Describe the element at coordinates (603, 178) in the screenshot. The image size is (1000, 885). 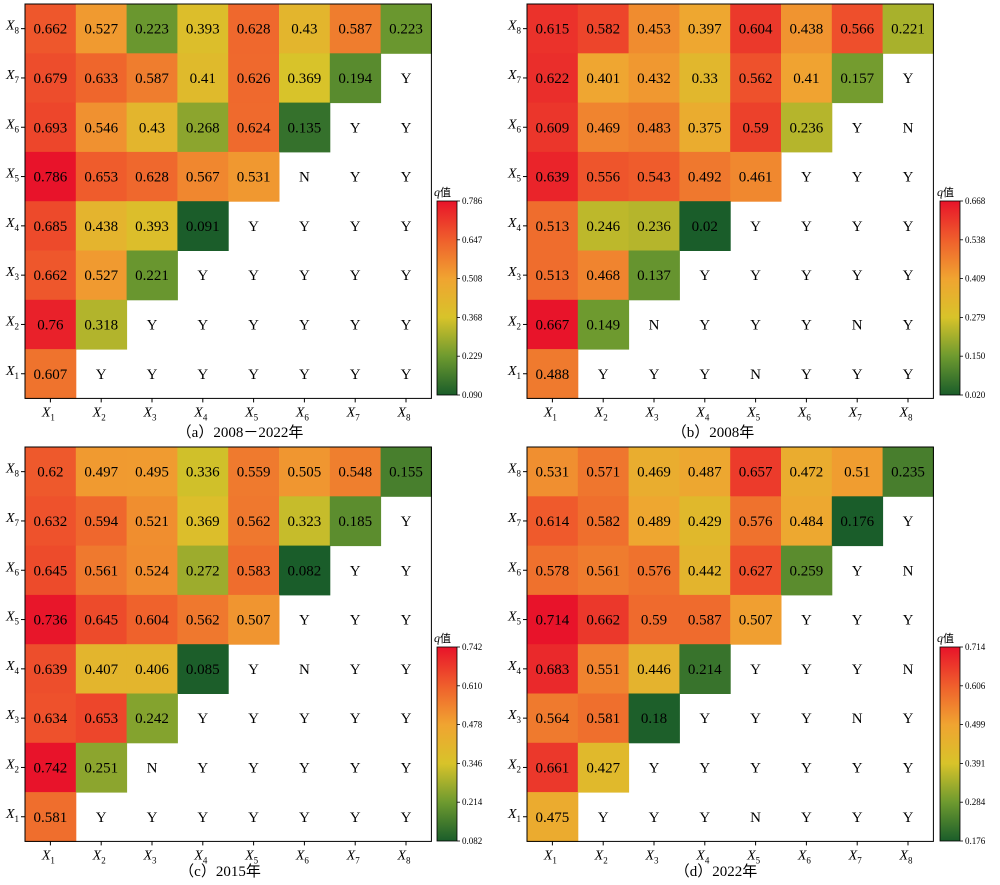
I see `cell-label: 0.556` at that location.